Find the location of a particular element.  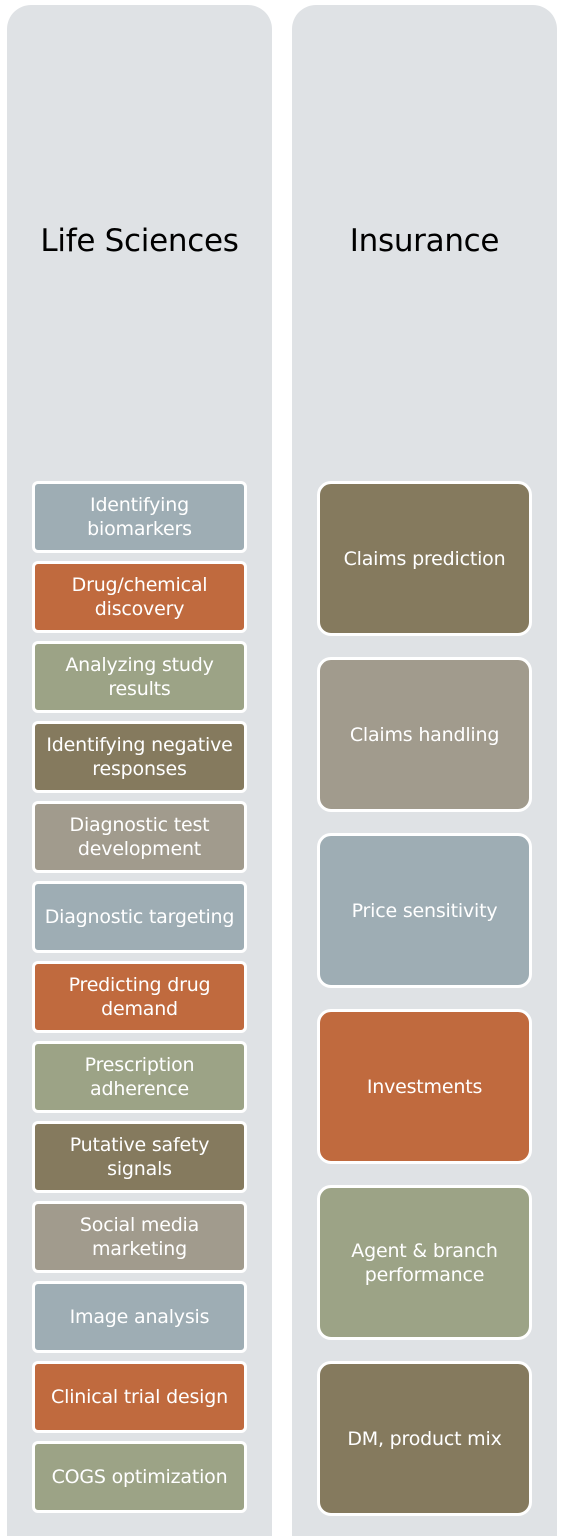

card-item: Clinical trial design is located at coordinates (139, 1397).